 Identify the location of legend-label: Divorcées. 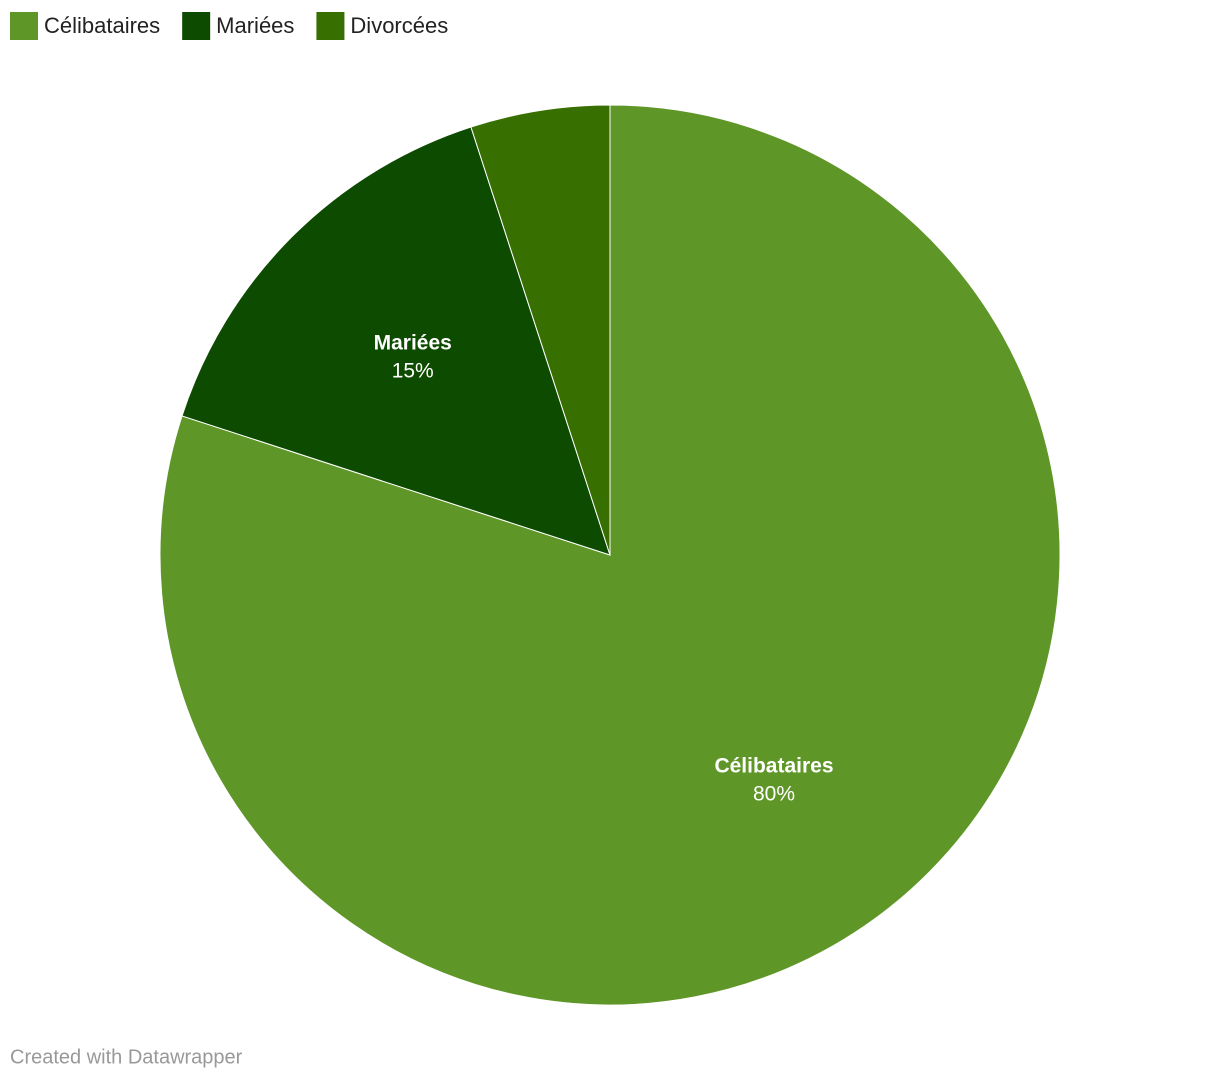
(399, 25).